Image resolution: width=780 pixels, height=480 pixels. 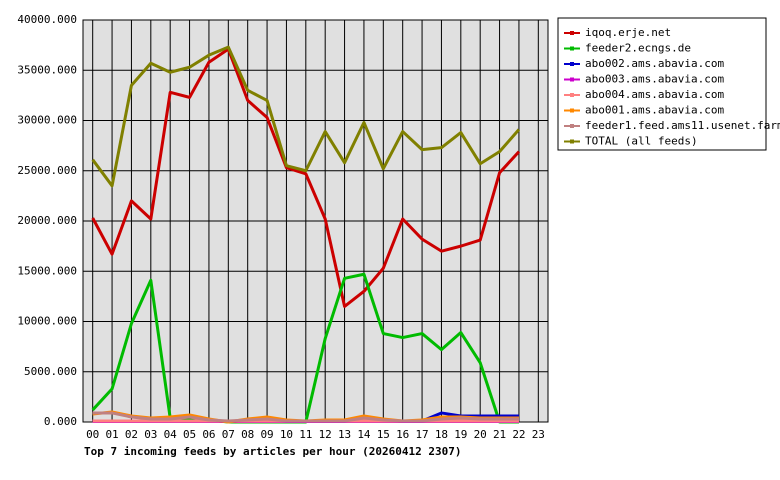 What do you see at coordinates (402, 434) in the screenshot?
I see `x-tick-label: 16` at bounding box center [402, 434].